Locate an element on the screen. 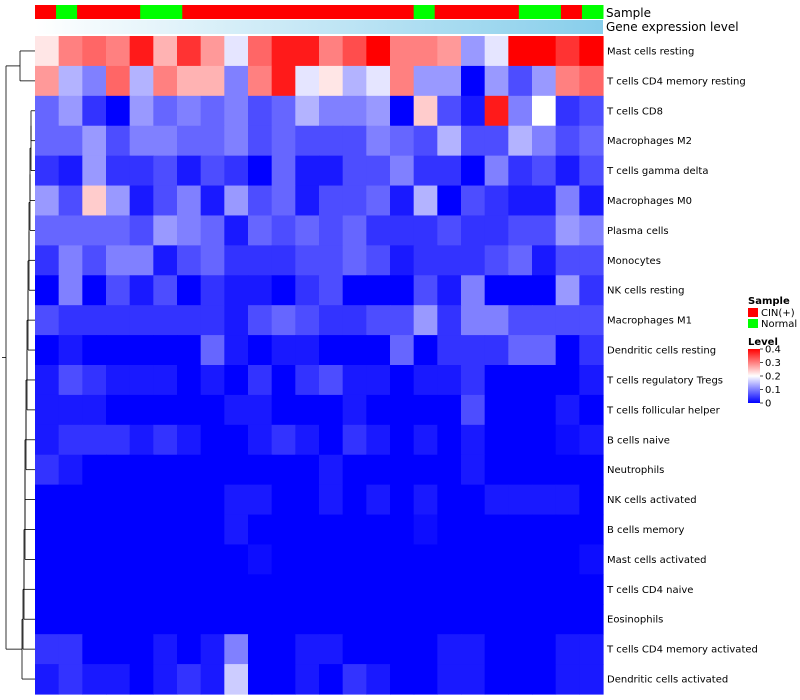 The image size is (800, 700). legend-level-tick-label: 0.3 is located at coordinates (773, 363).